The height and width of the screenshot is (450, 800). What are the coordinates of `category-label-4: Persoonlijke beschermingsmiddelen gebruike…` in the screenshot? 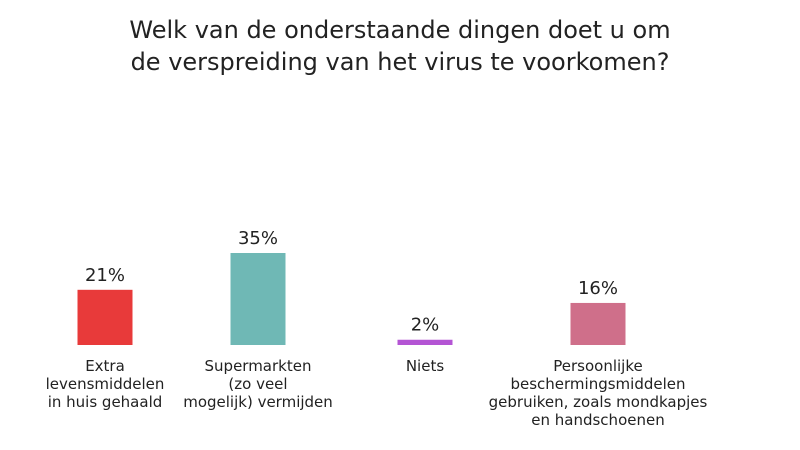 It's located at (598, 393).